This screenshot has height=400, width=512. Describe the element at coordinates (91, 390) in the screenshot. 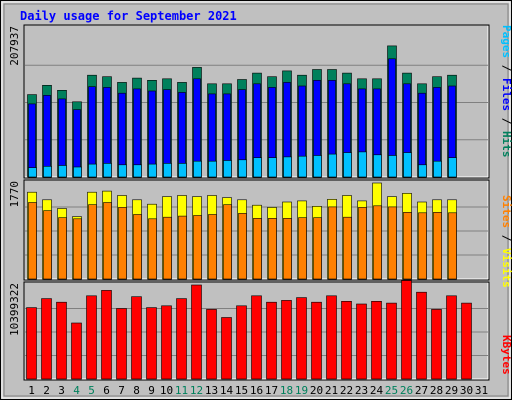

I see `day-label-5: 5` at that location.